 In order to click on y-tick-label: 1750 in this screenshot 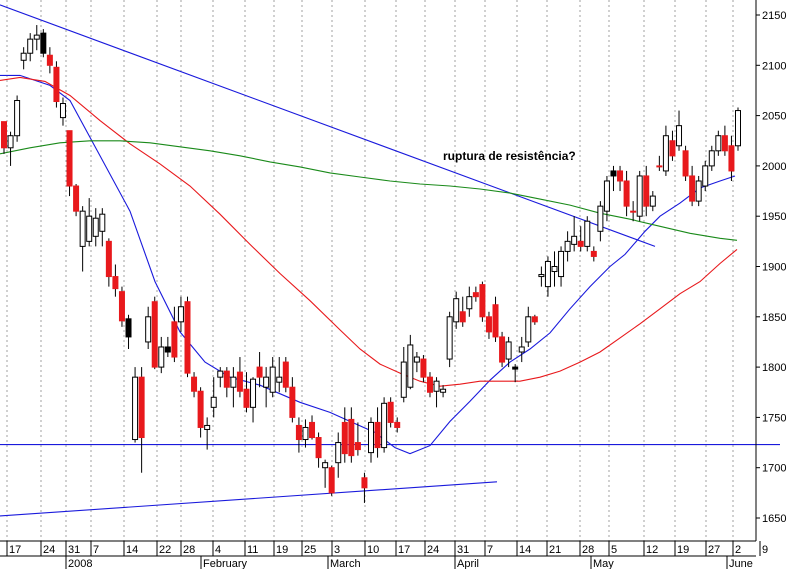, I will do `click(774, 418)`.